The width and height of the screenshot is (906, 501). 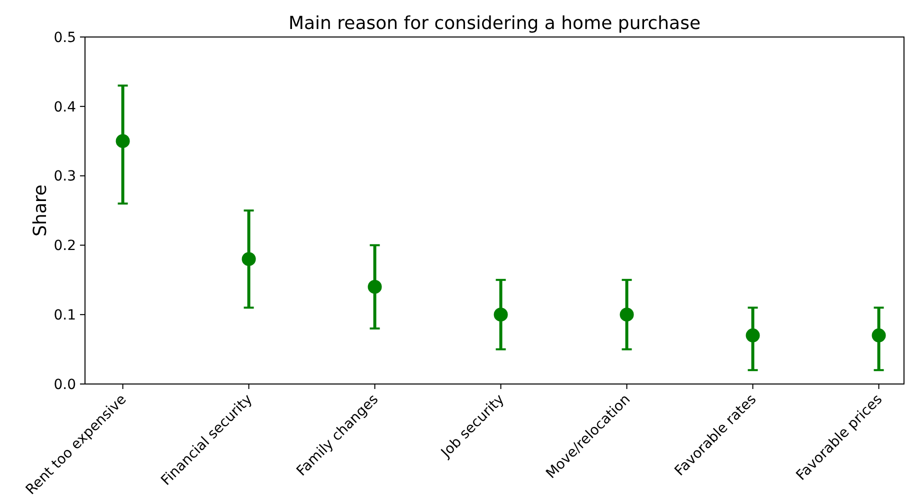 I want to click on y-tick-label: 0.0, so click(x=65, y=384).